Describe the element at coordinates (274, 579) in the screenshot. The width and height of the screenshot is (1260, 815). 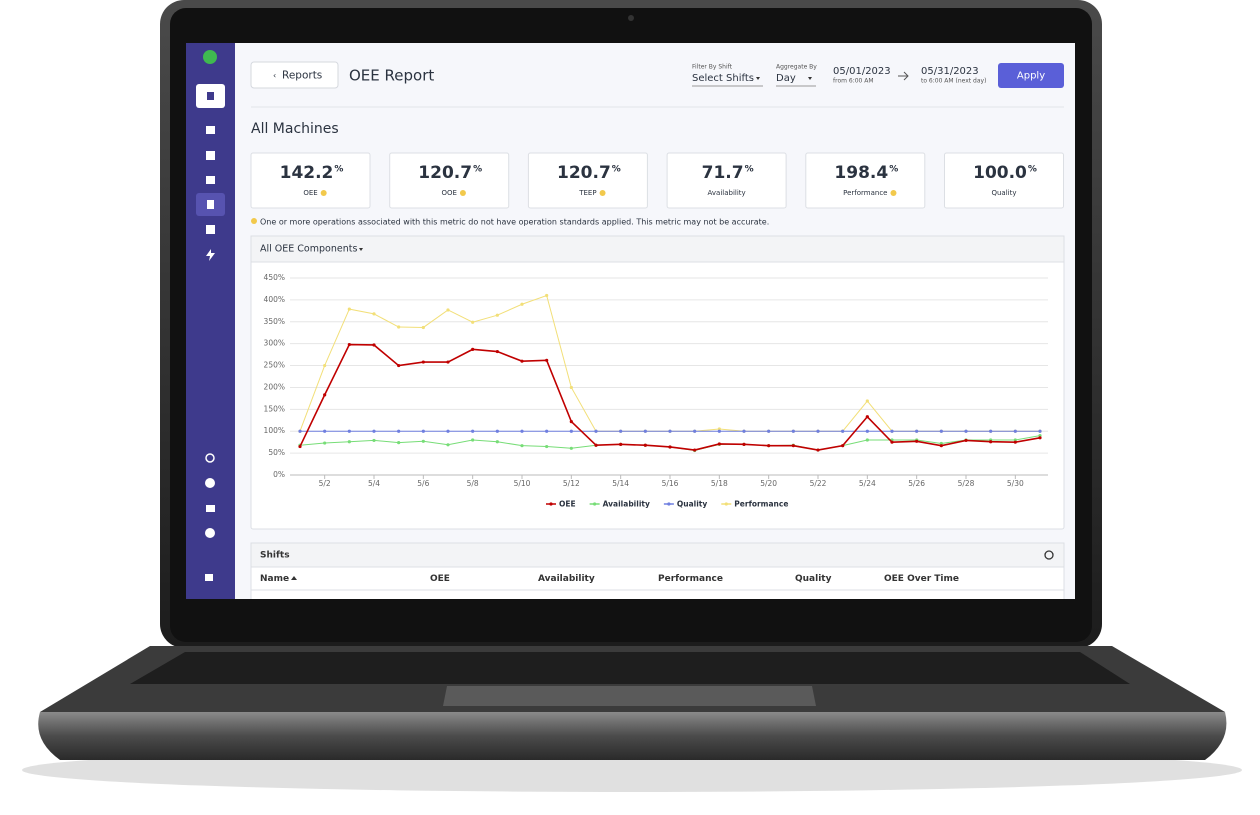
I see `column-header: Name` at that location.